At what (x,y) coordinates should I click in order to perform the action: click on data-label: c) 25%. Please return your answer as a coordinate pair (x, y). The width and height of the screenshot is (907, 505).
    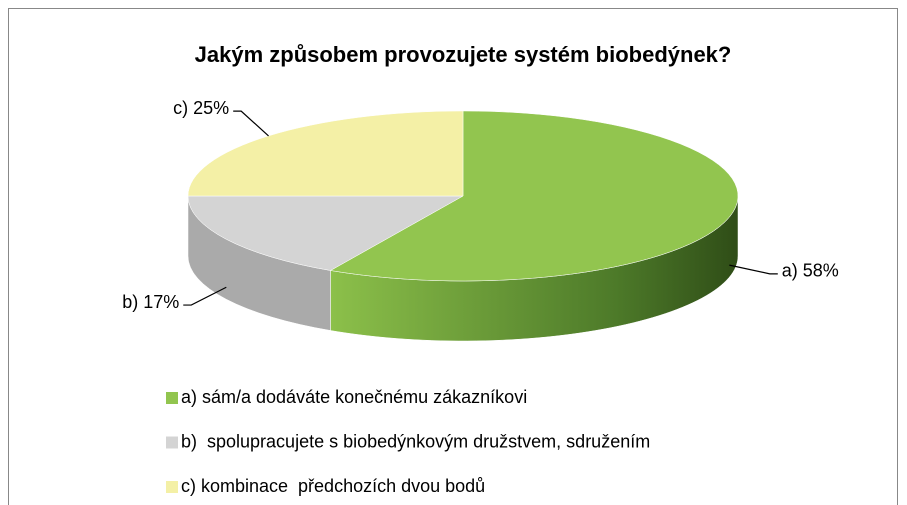
    Looking at the image, I should click on (201, 108).